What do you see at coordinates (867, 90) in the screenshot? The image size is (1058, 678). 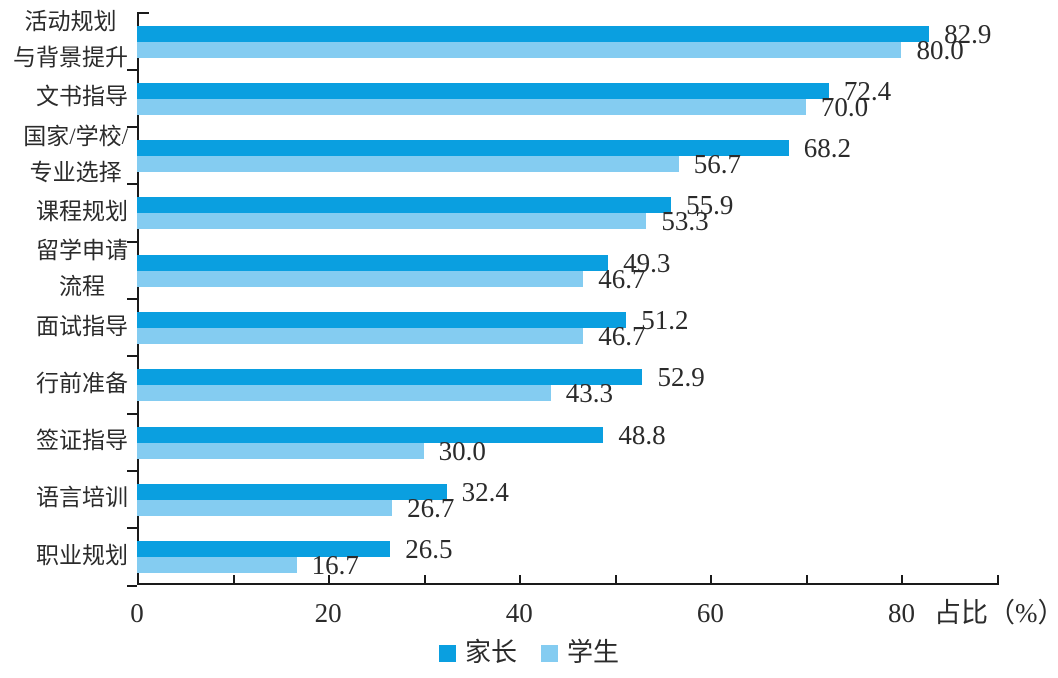 I see `bar-value-label: 72.4` at bounding box center [867, 90].